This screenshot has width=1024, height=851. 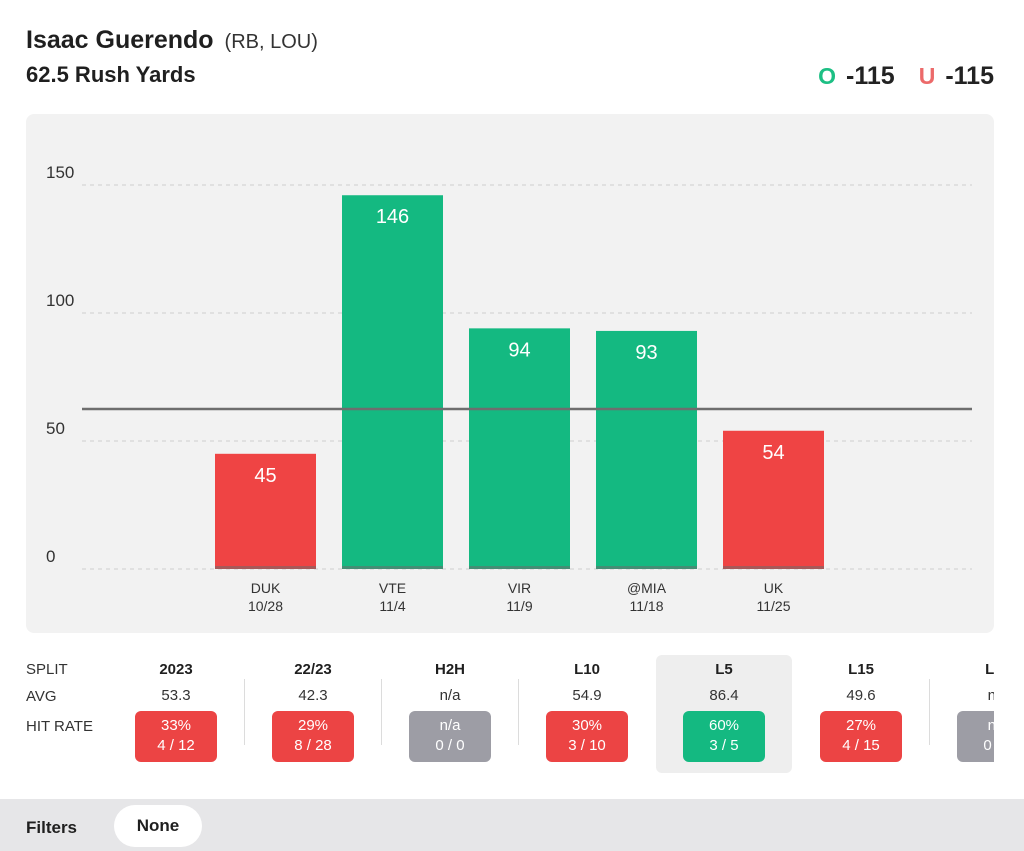 What do you see at coordinates (969, 76) in the screenshot?
I see `under-odds: -115` at bounding box center [969, 76].